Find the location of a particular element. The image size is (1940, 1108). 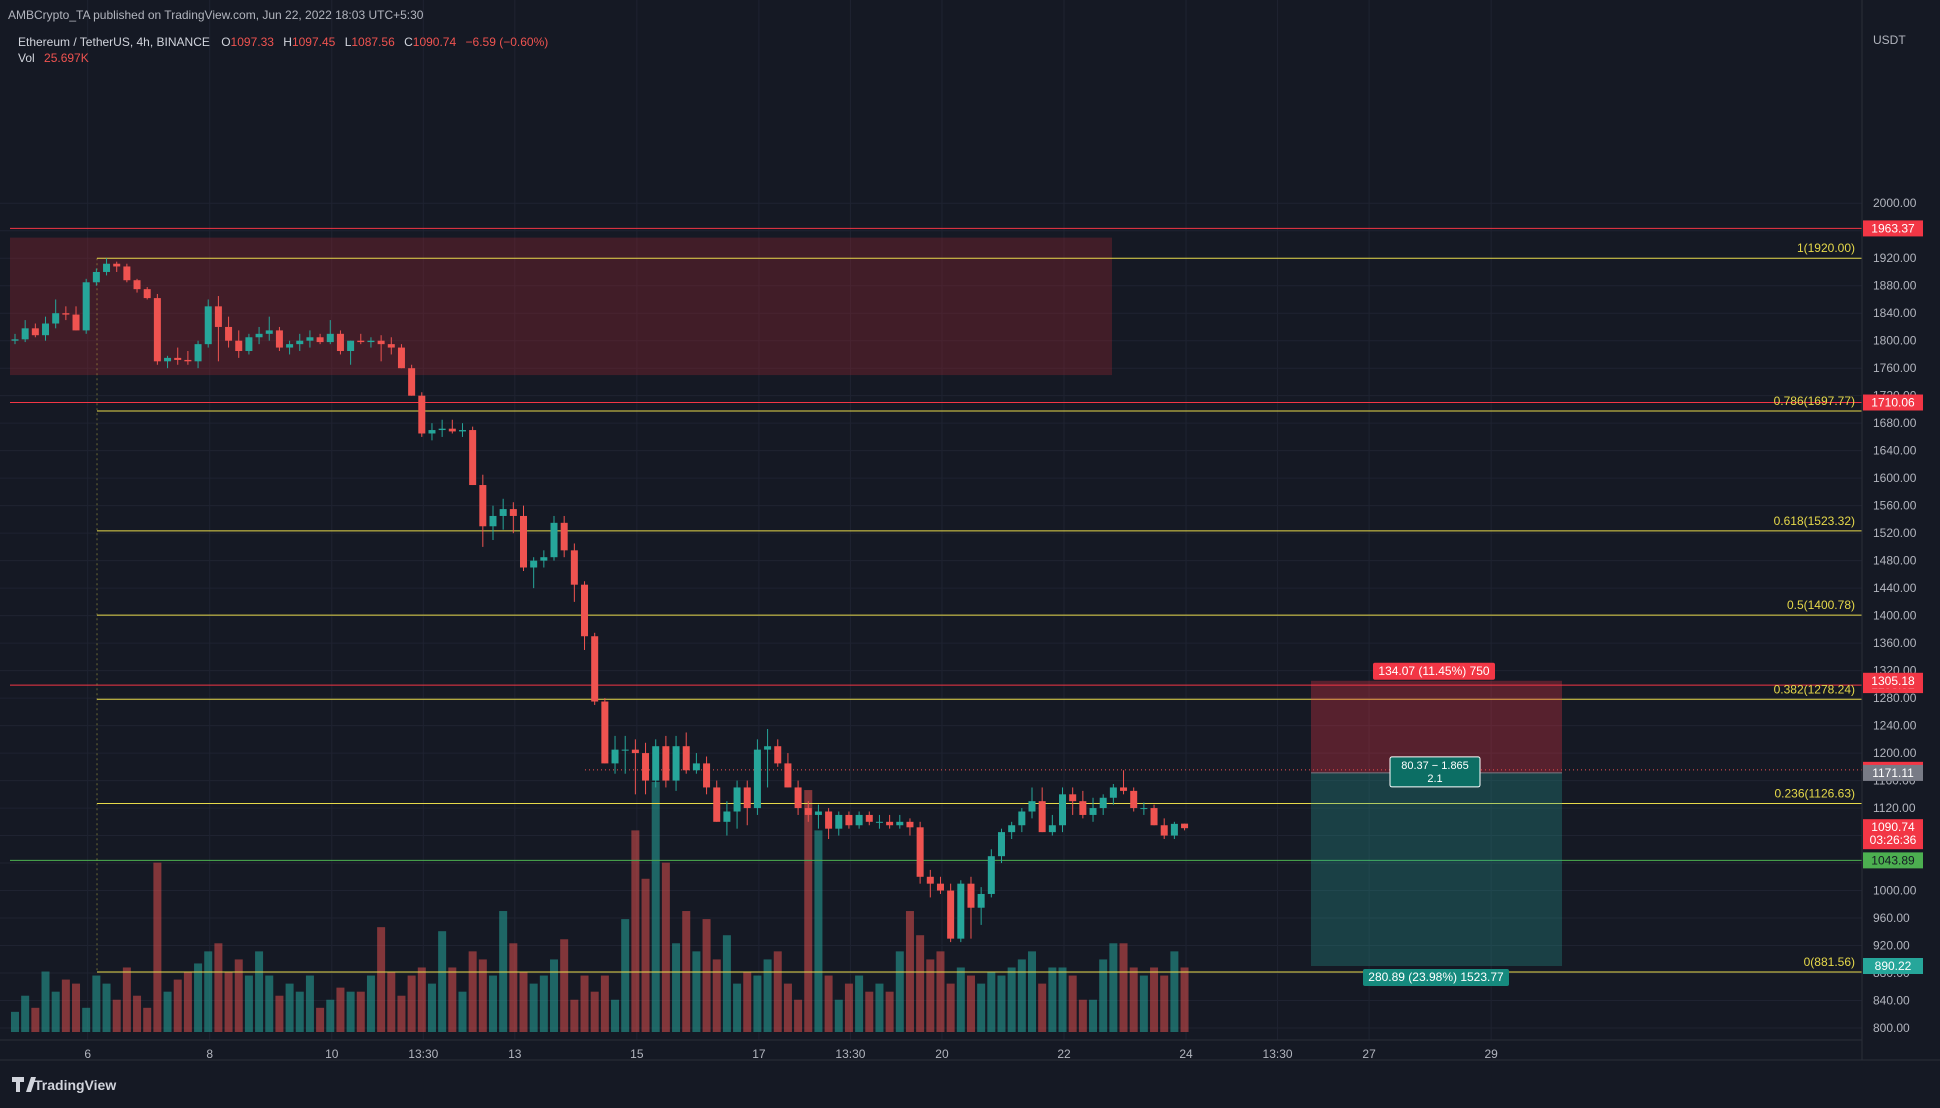

price-tick-label: 1760.00 is located at coordinates (1895, 368).